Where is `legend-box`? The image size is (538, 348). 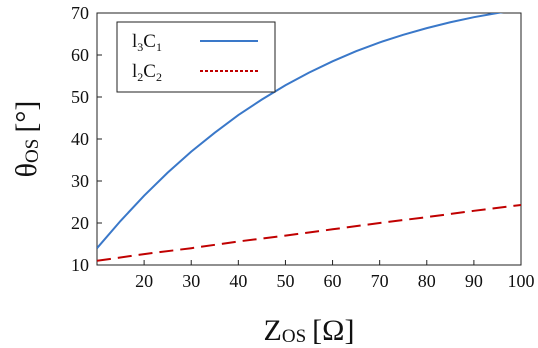
legend-box is located at coordinates (196, 57).